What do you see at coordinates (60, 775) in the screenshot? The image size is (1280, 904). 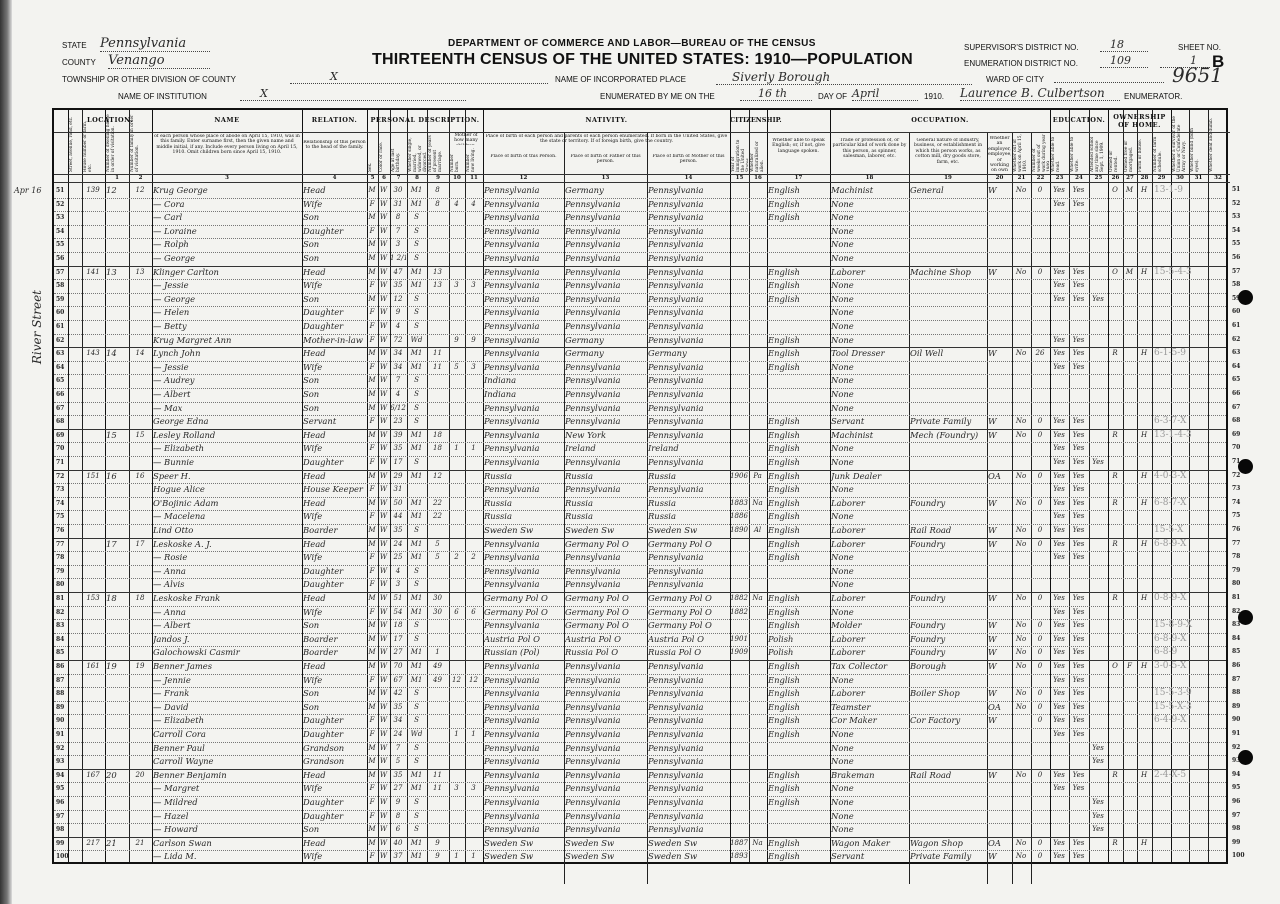 I see `line-number-left: 94` at bounding box center [60, 775].